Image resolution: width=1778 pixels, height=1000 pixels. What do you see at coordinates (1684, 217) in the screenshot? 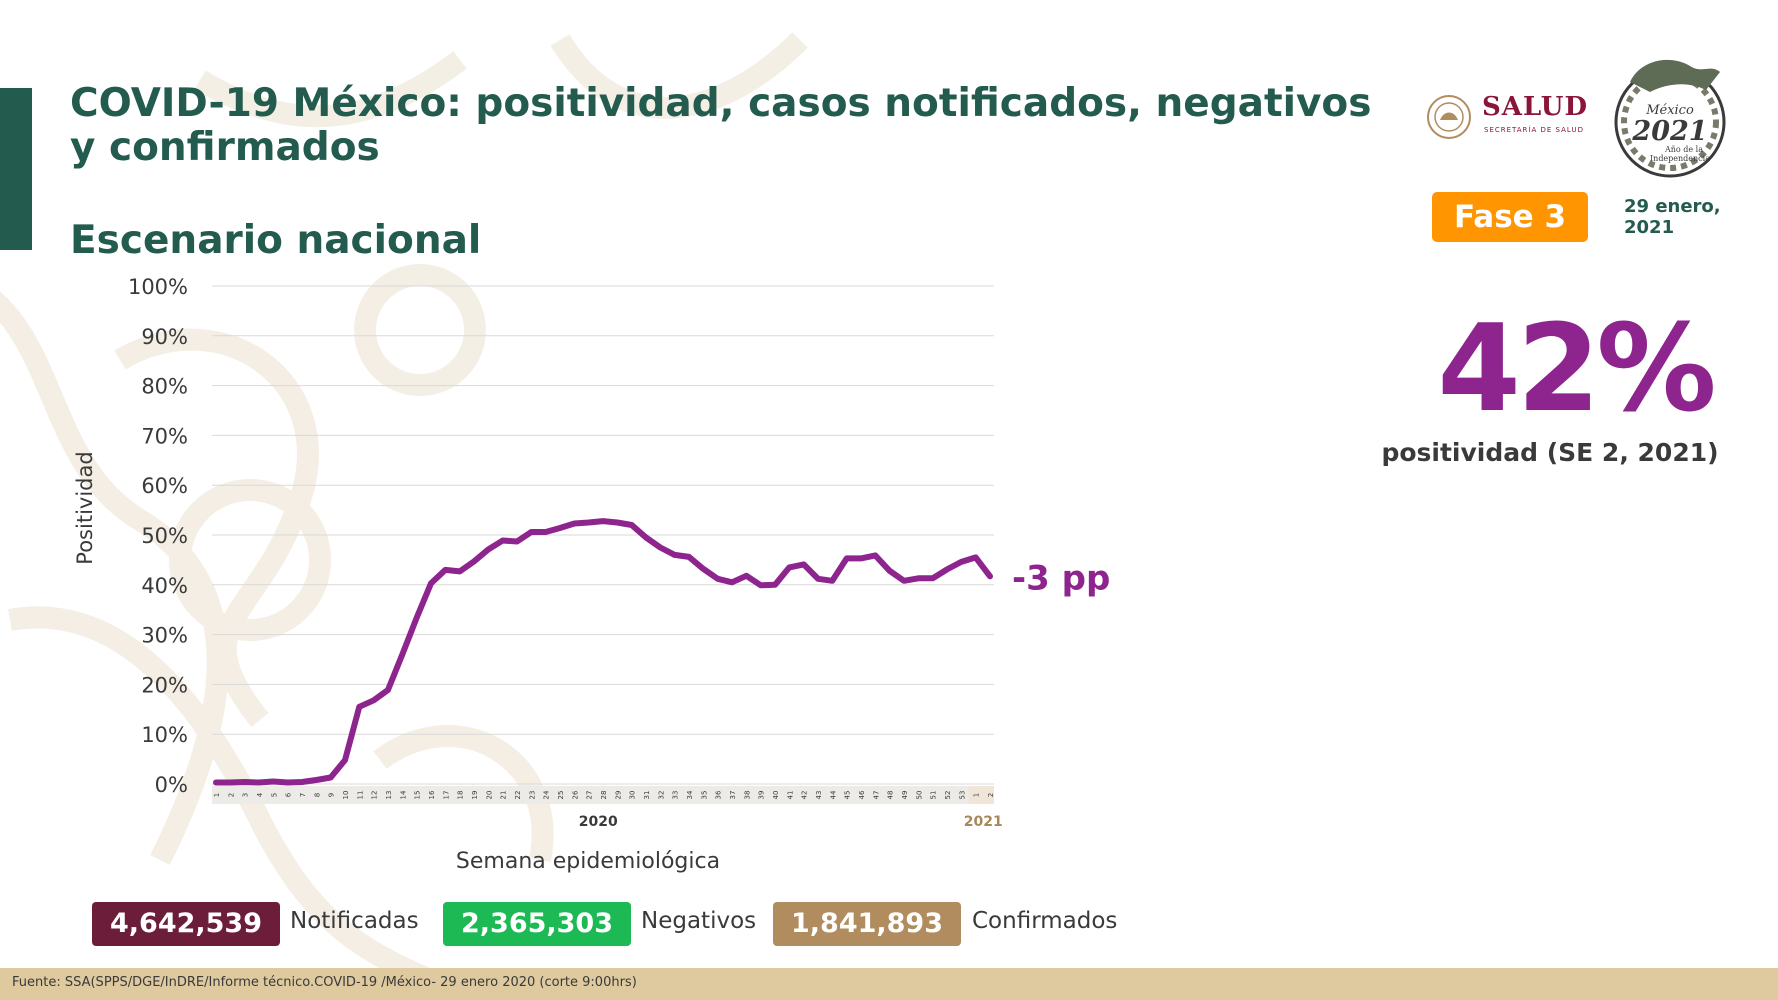
I see `report-date: 29 enero, 2021` at bounding box center [1684, 217].